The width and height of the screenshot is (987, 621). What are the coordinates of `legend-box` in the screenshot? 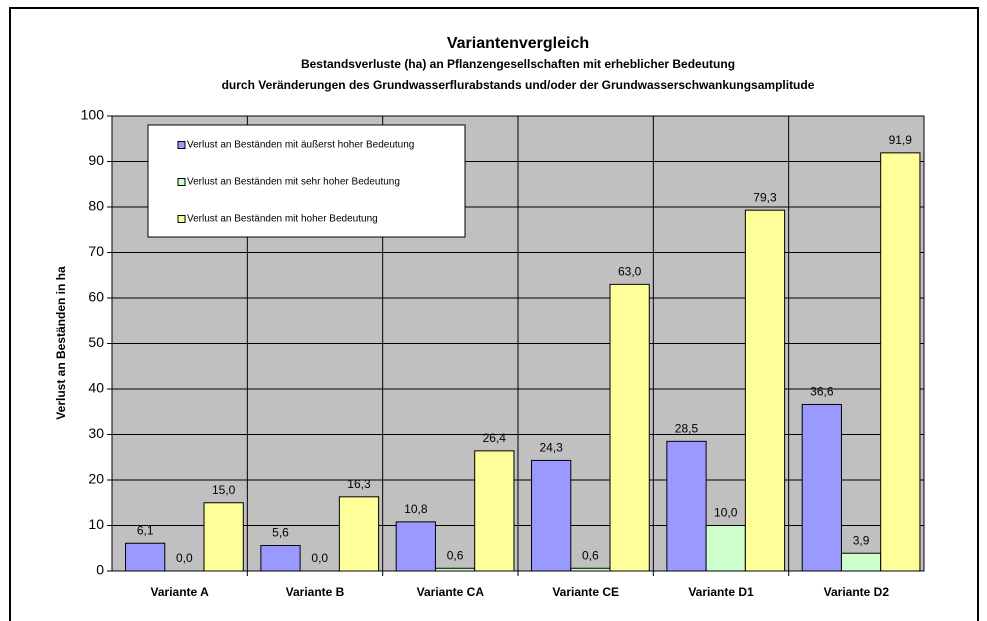 It's located at (306, 181).